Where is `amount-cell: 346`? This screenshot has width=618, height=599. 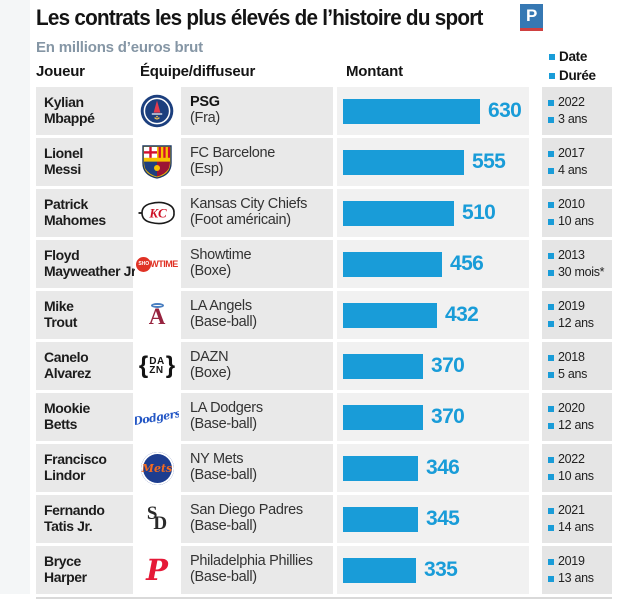
amount-cell: 346 is located at coordinates (433, 468).